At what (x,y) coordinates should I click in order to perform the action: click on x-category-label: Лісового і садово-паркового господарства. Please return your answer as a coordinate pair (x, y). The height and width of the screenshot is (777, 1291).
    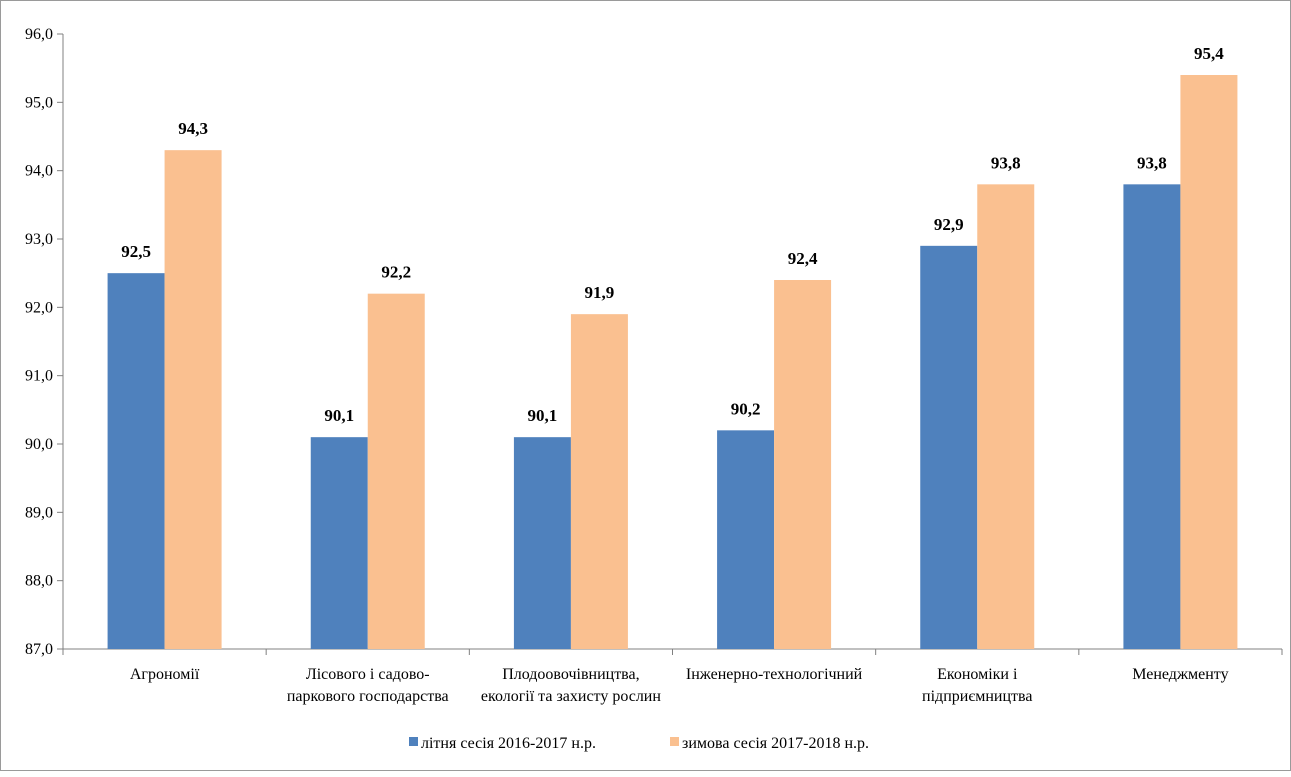
    Looking at the image, I should click on (368, 685).